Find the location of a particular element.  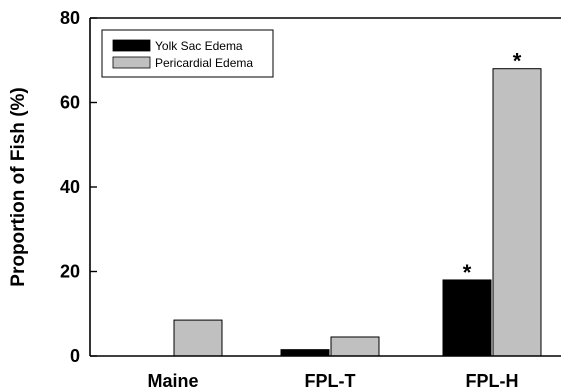

legend-swatch-pericardial-edema is located at coordinates (131, 62).